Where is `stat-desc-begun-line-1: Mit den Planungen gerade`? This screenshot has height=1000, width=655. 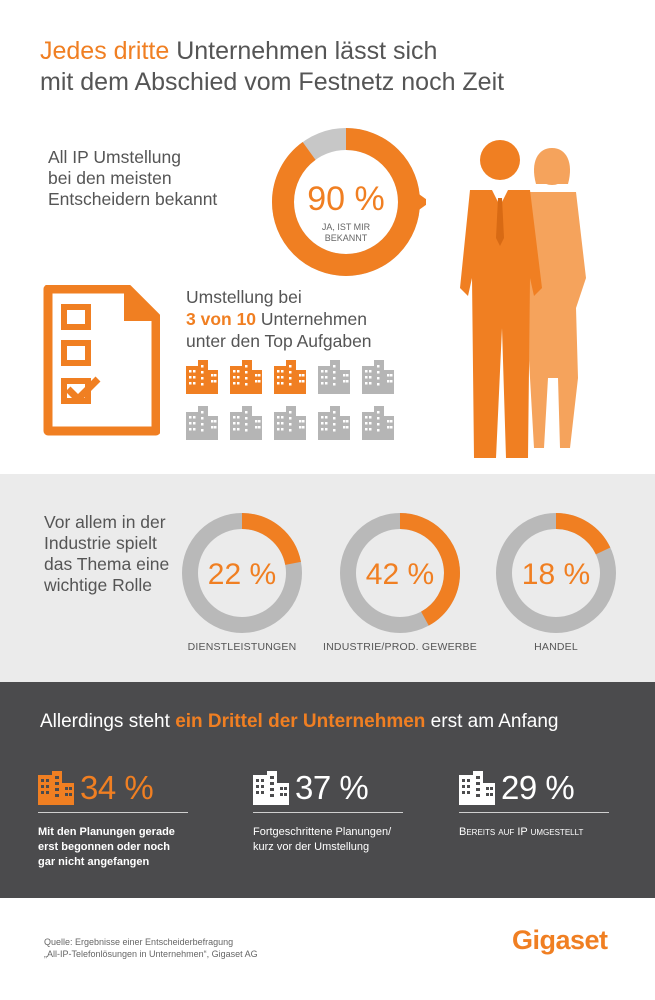 stat-desc-begun-line-1: Mit den Planungen gerade is located at coordinates (106, 832).